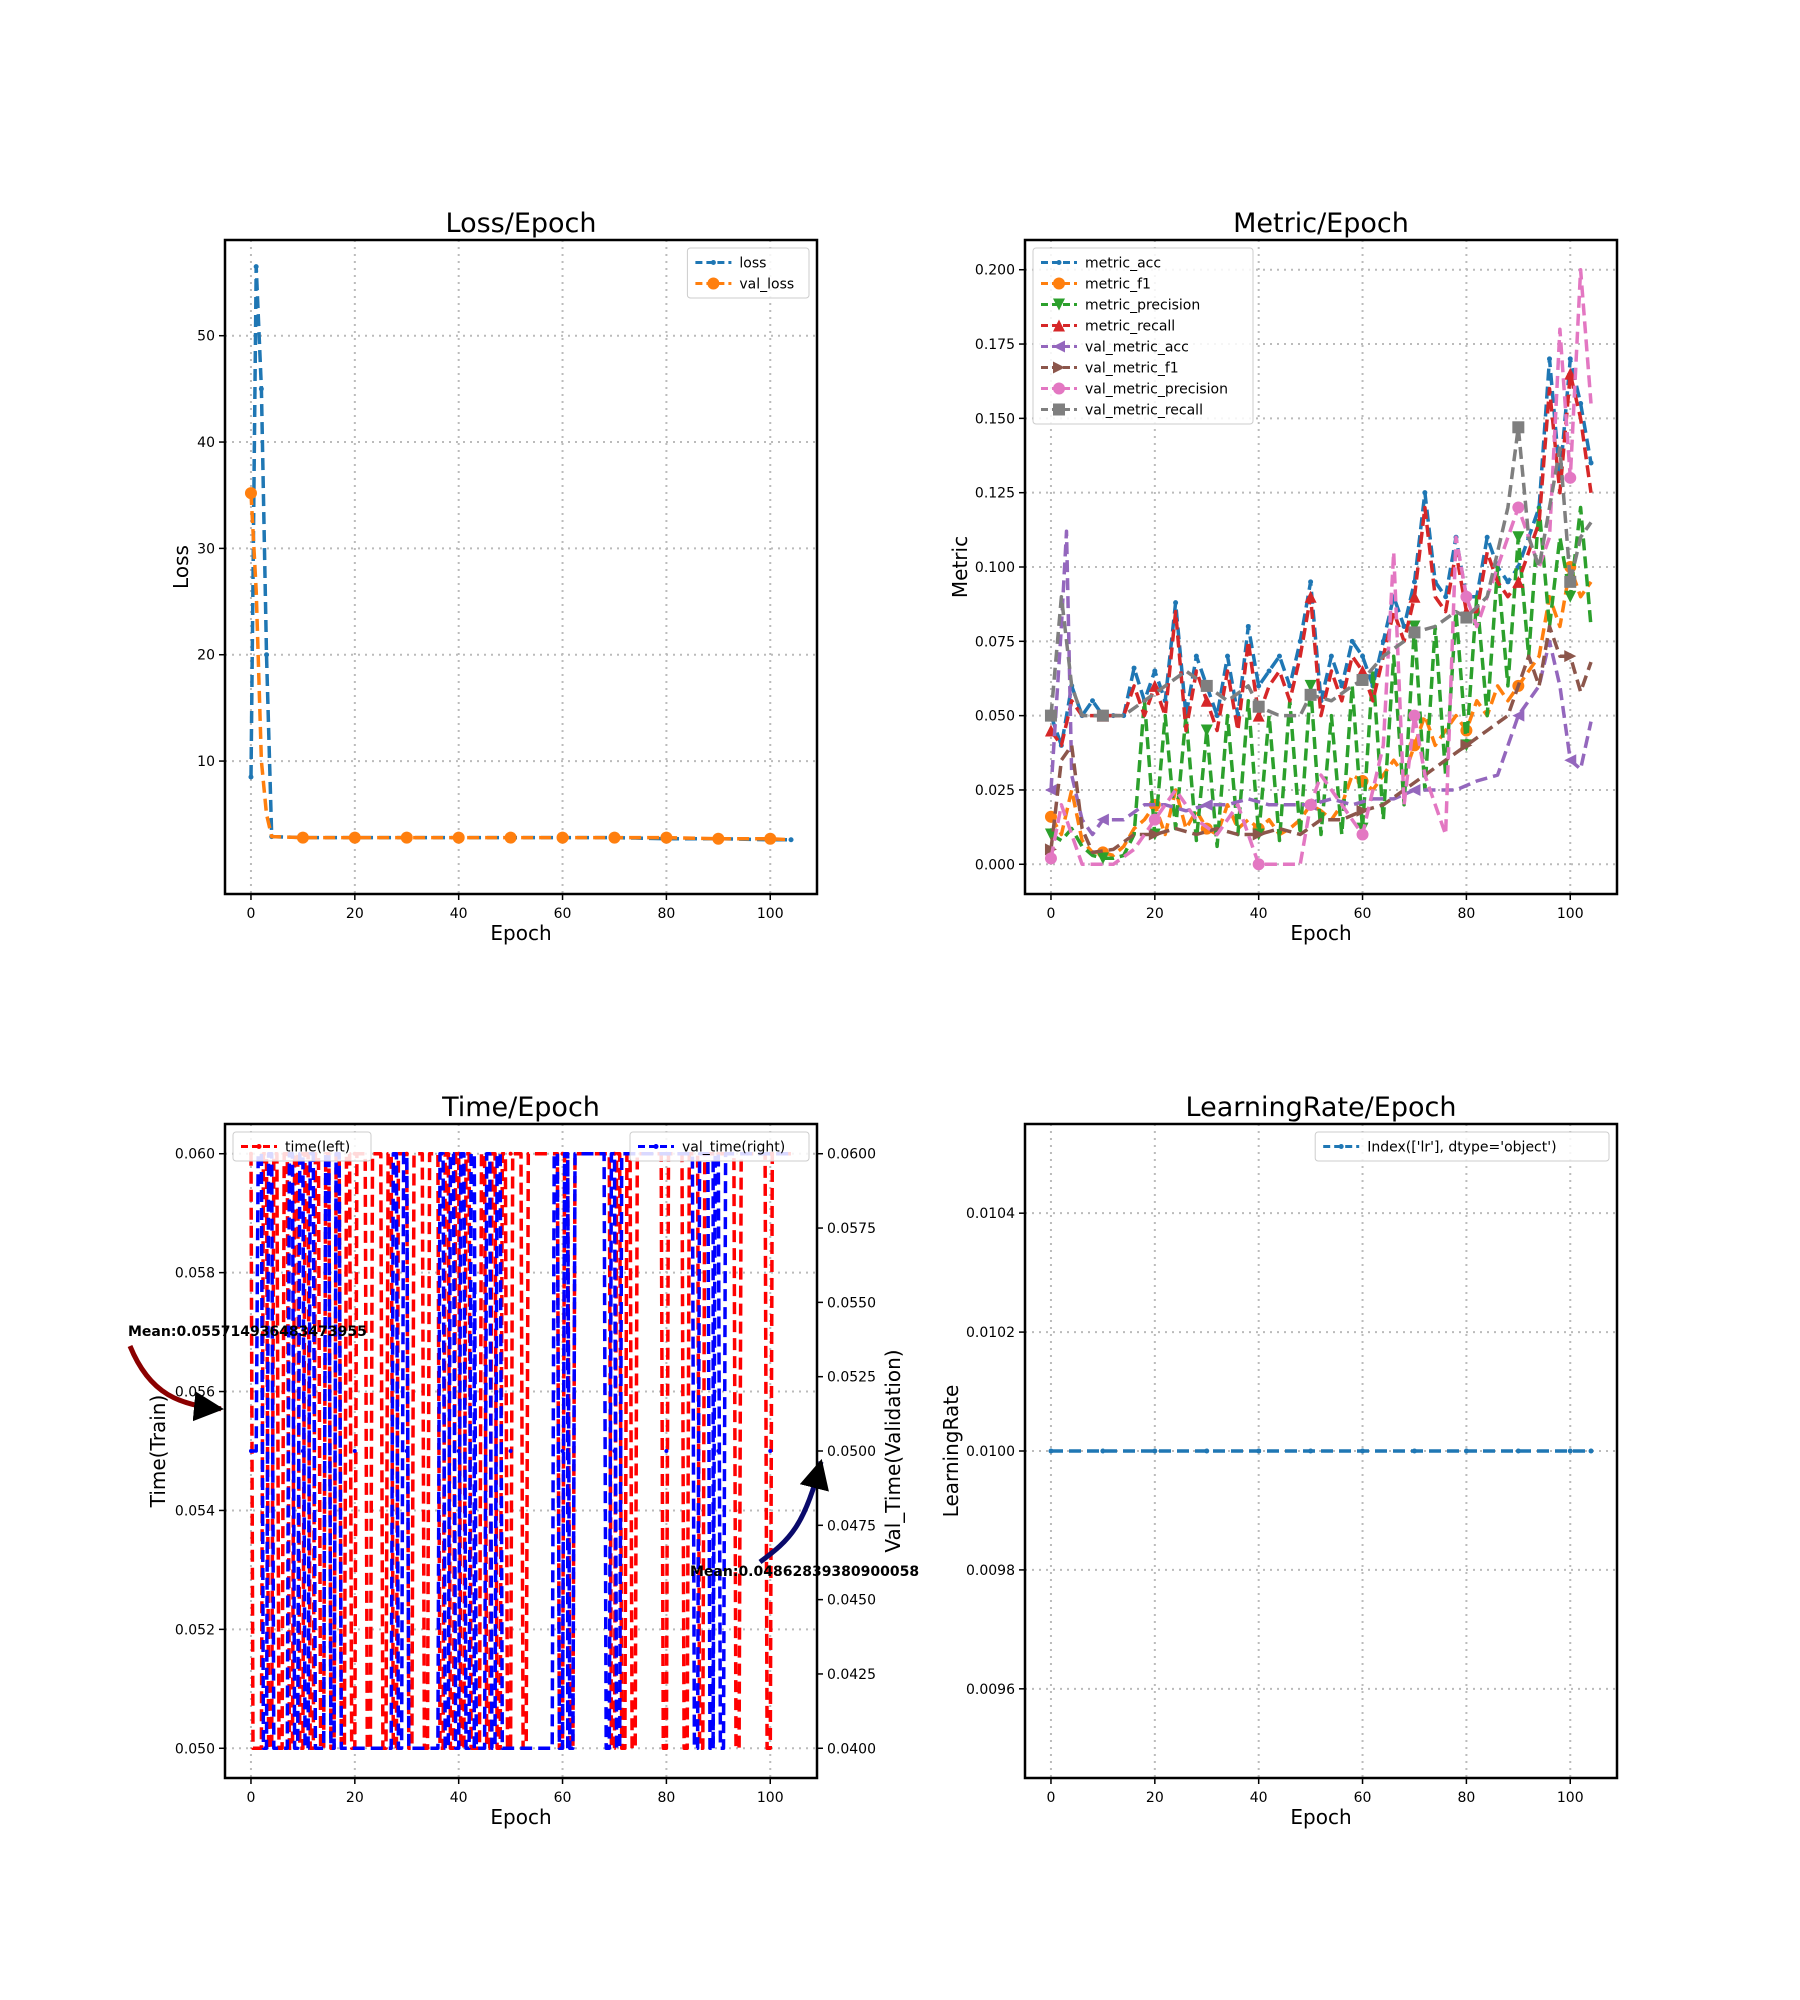  What do you see at coordinates (1144, 411) in the screenshot?
I see `legend-label: val_metric_recall` at bounding box center [1144, 411].